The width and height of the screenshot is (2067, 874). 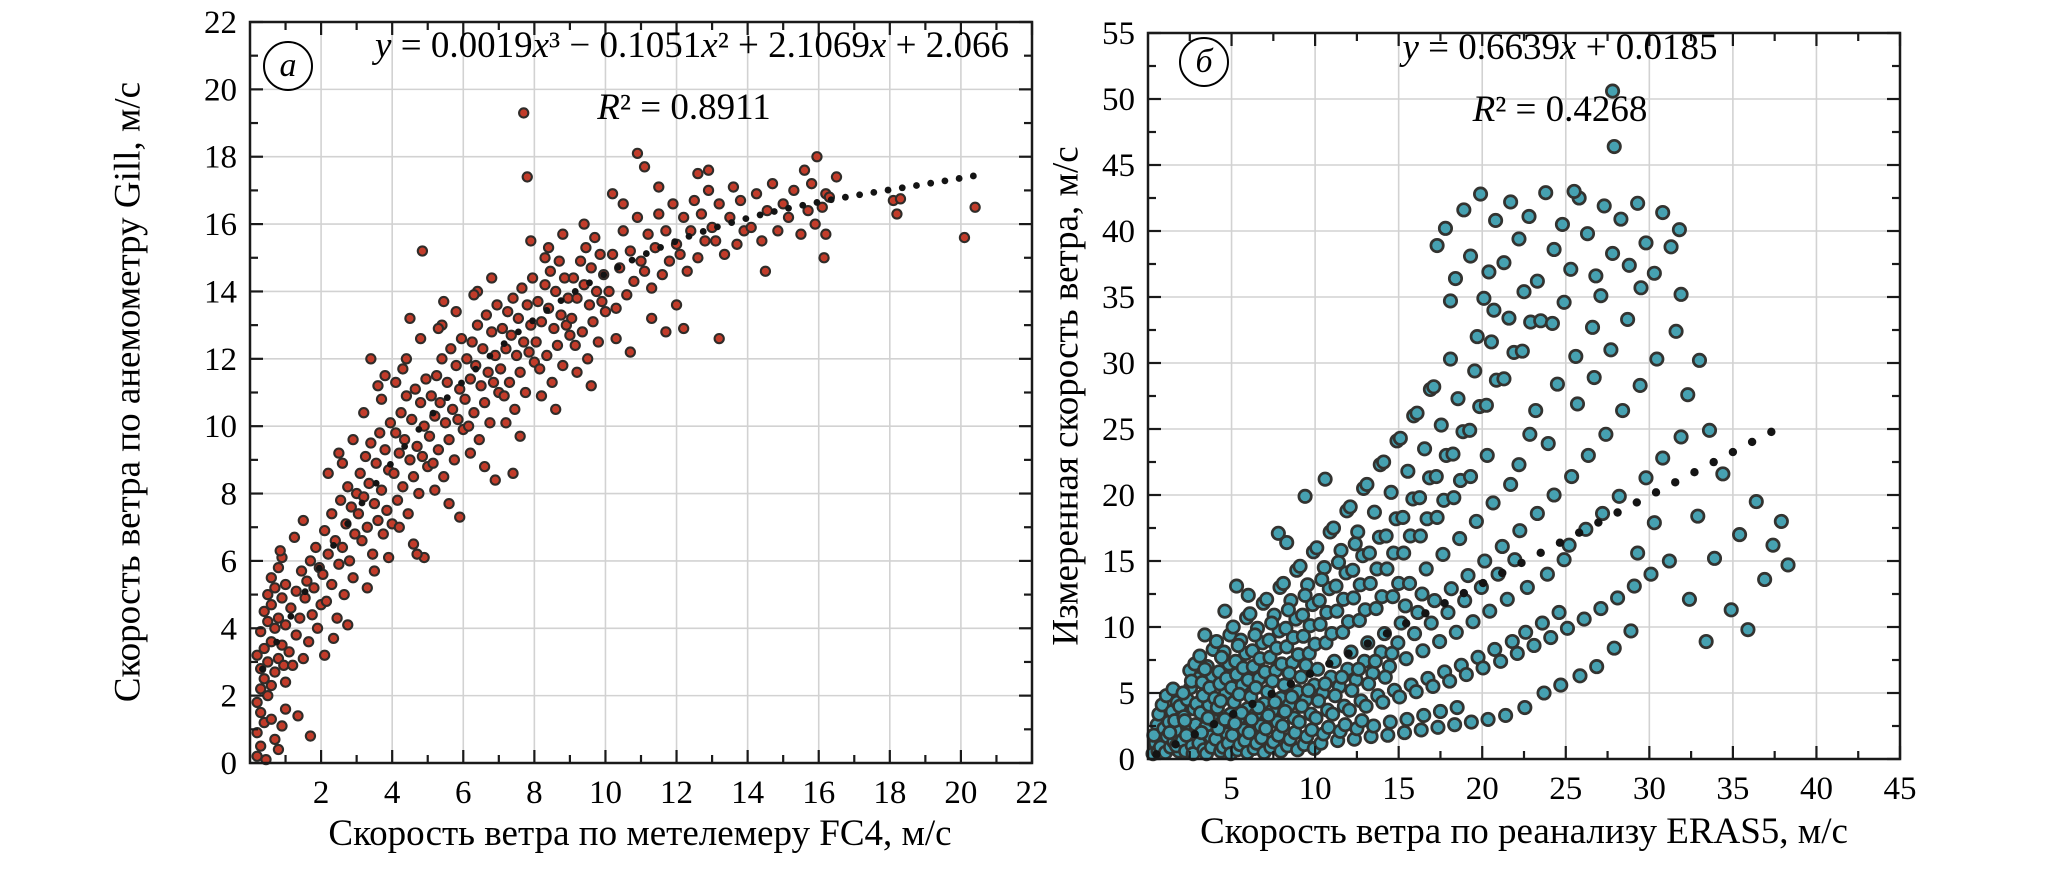 What do you see at coordinates (1464, 593) in the screenshot?
I see `trend-line` at bounding box center [1464, 593].